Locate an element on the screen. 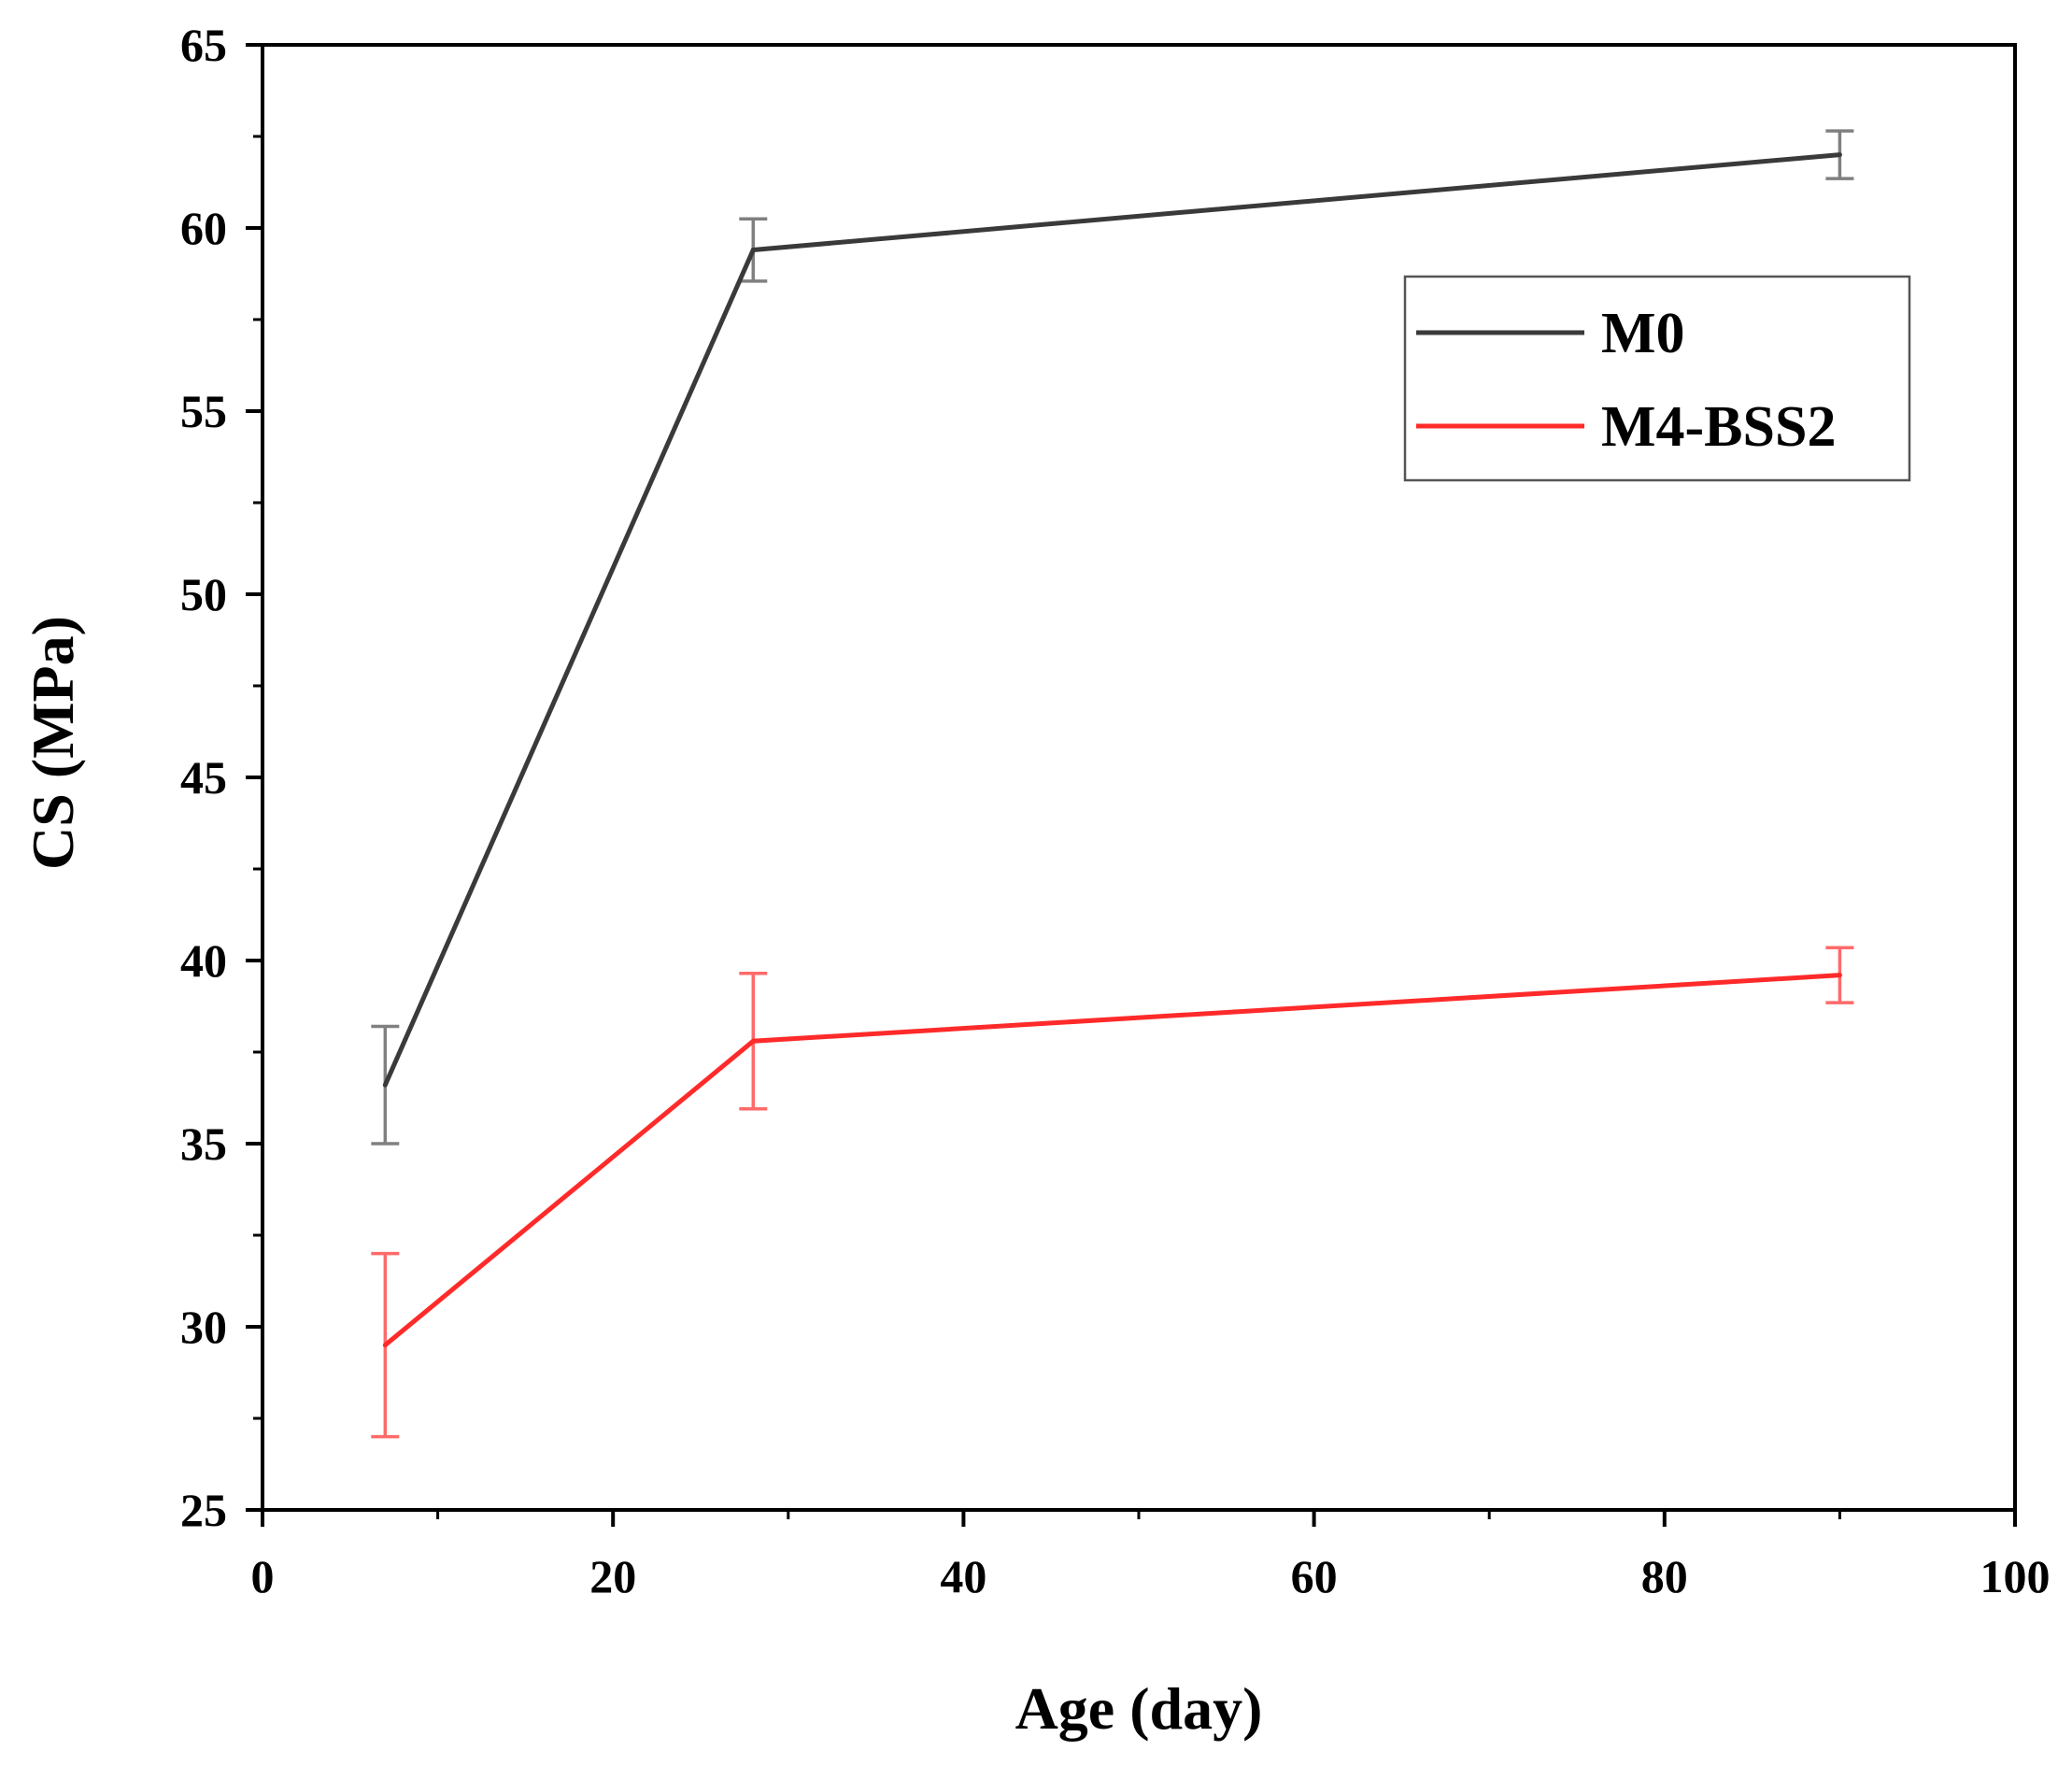 This screenshot has height=1765, width=2072. y-tick-label: 25 is located at coordinates (203, 1510).